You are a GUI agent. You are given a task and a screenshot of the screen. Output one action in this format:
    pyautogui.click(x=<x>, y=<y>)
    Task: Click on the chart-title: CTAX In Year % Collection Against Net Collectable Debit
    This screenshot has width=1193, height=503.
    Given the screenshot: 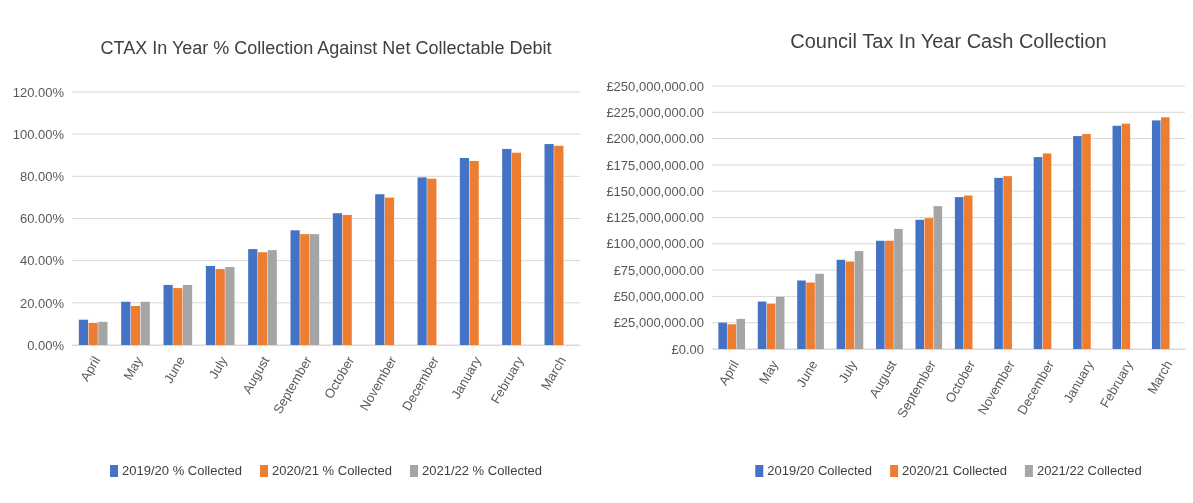 What is the action you would take?
    pyautogui.click(x=326, y=48)
    